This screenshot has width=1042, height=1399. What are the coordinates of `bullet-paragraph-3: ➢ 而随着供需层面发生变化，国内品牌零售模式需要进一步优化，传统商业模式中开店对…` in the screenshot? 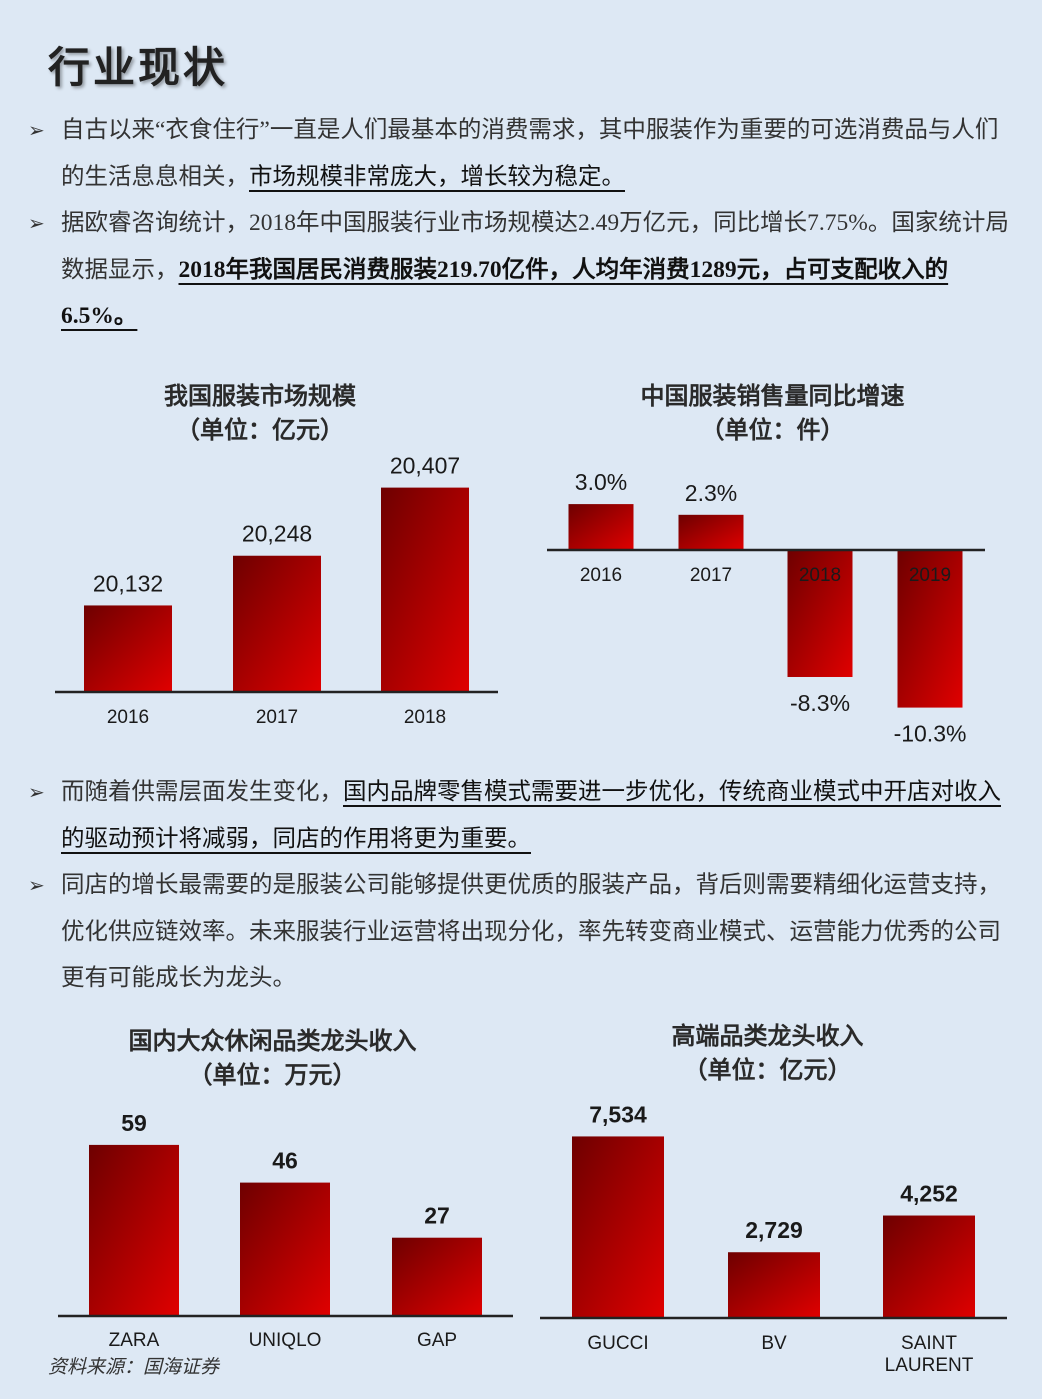 It's located at (523, 815).